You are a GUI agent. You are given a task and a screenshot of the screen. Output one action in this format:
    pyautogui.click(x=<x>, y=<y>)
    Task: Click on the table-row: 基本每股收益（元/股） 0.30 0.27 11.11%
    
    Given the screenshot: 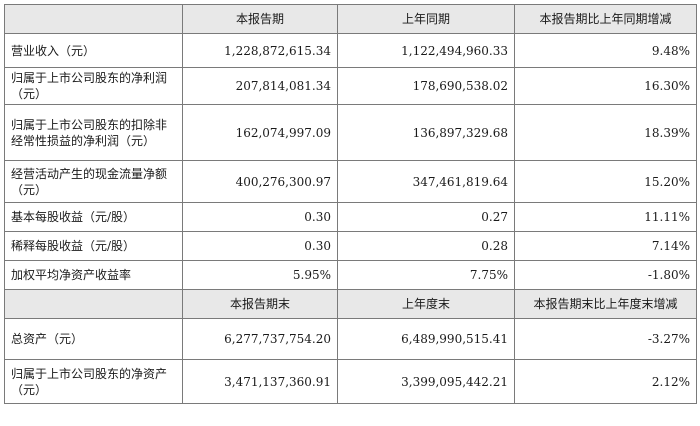 What is the action you would take?
    pyautogui.click(x=350, y=217)
    